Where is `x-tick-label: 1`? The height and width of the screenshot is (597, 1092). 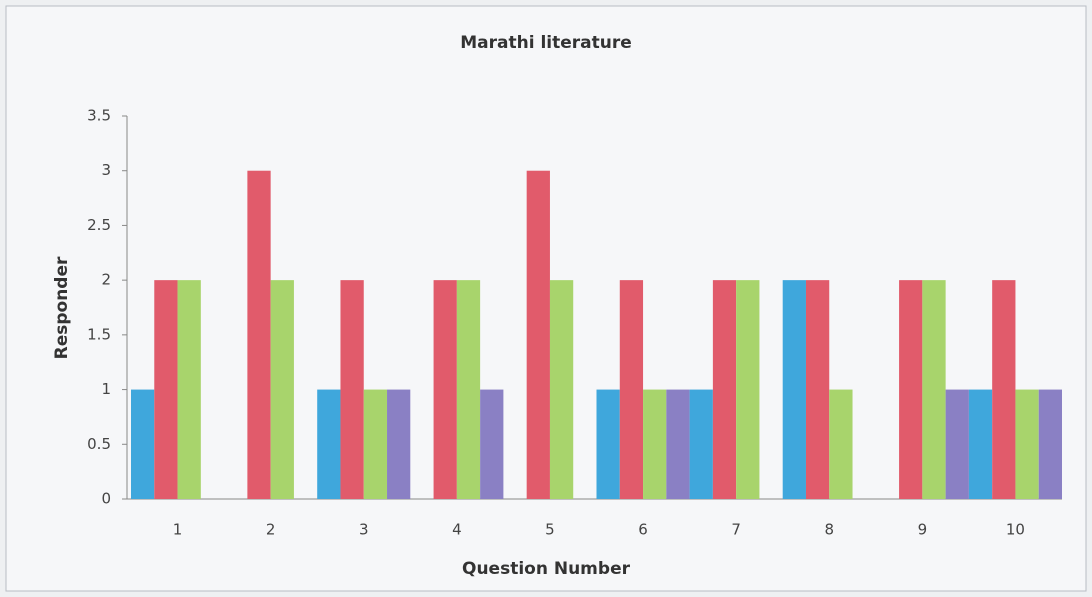
x-tick-label: 1 is located at coordinates (178, 530).